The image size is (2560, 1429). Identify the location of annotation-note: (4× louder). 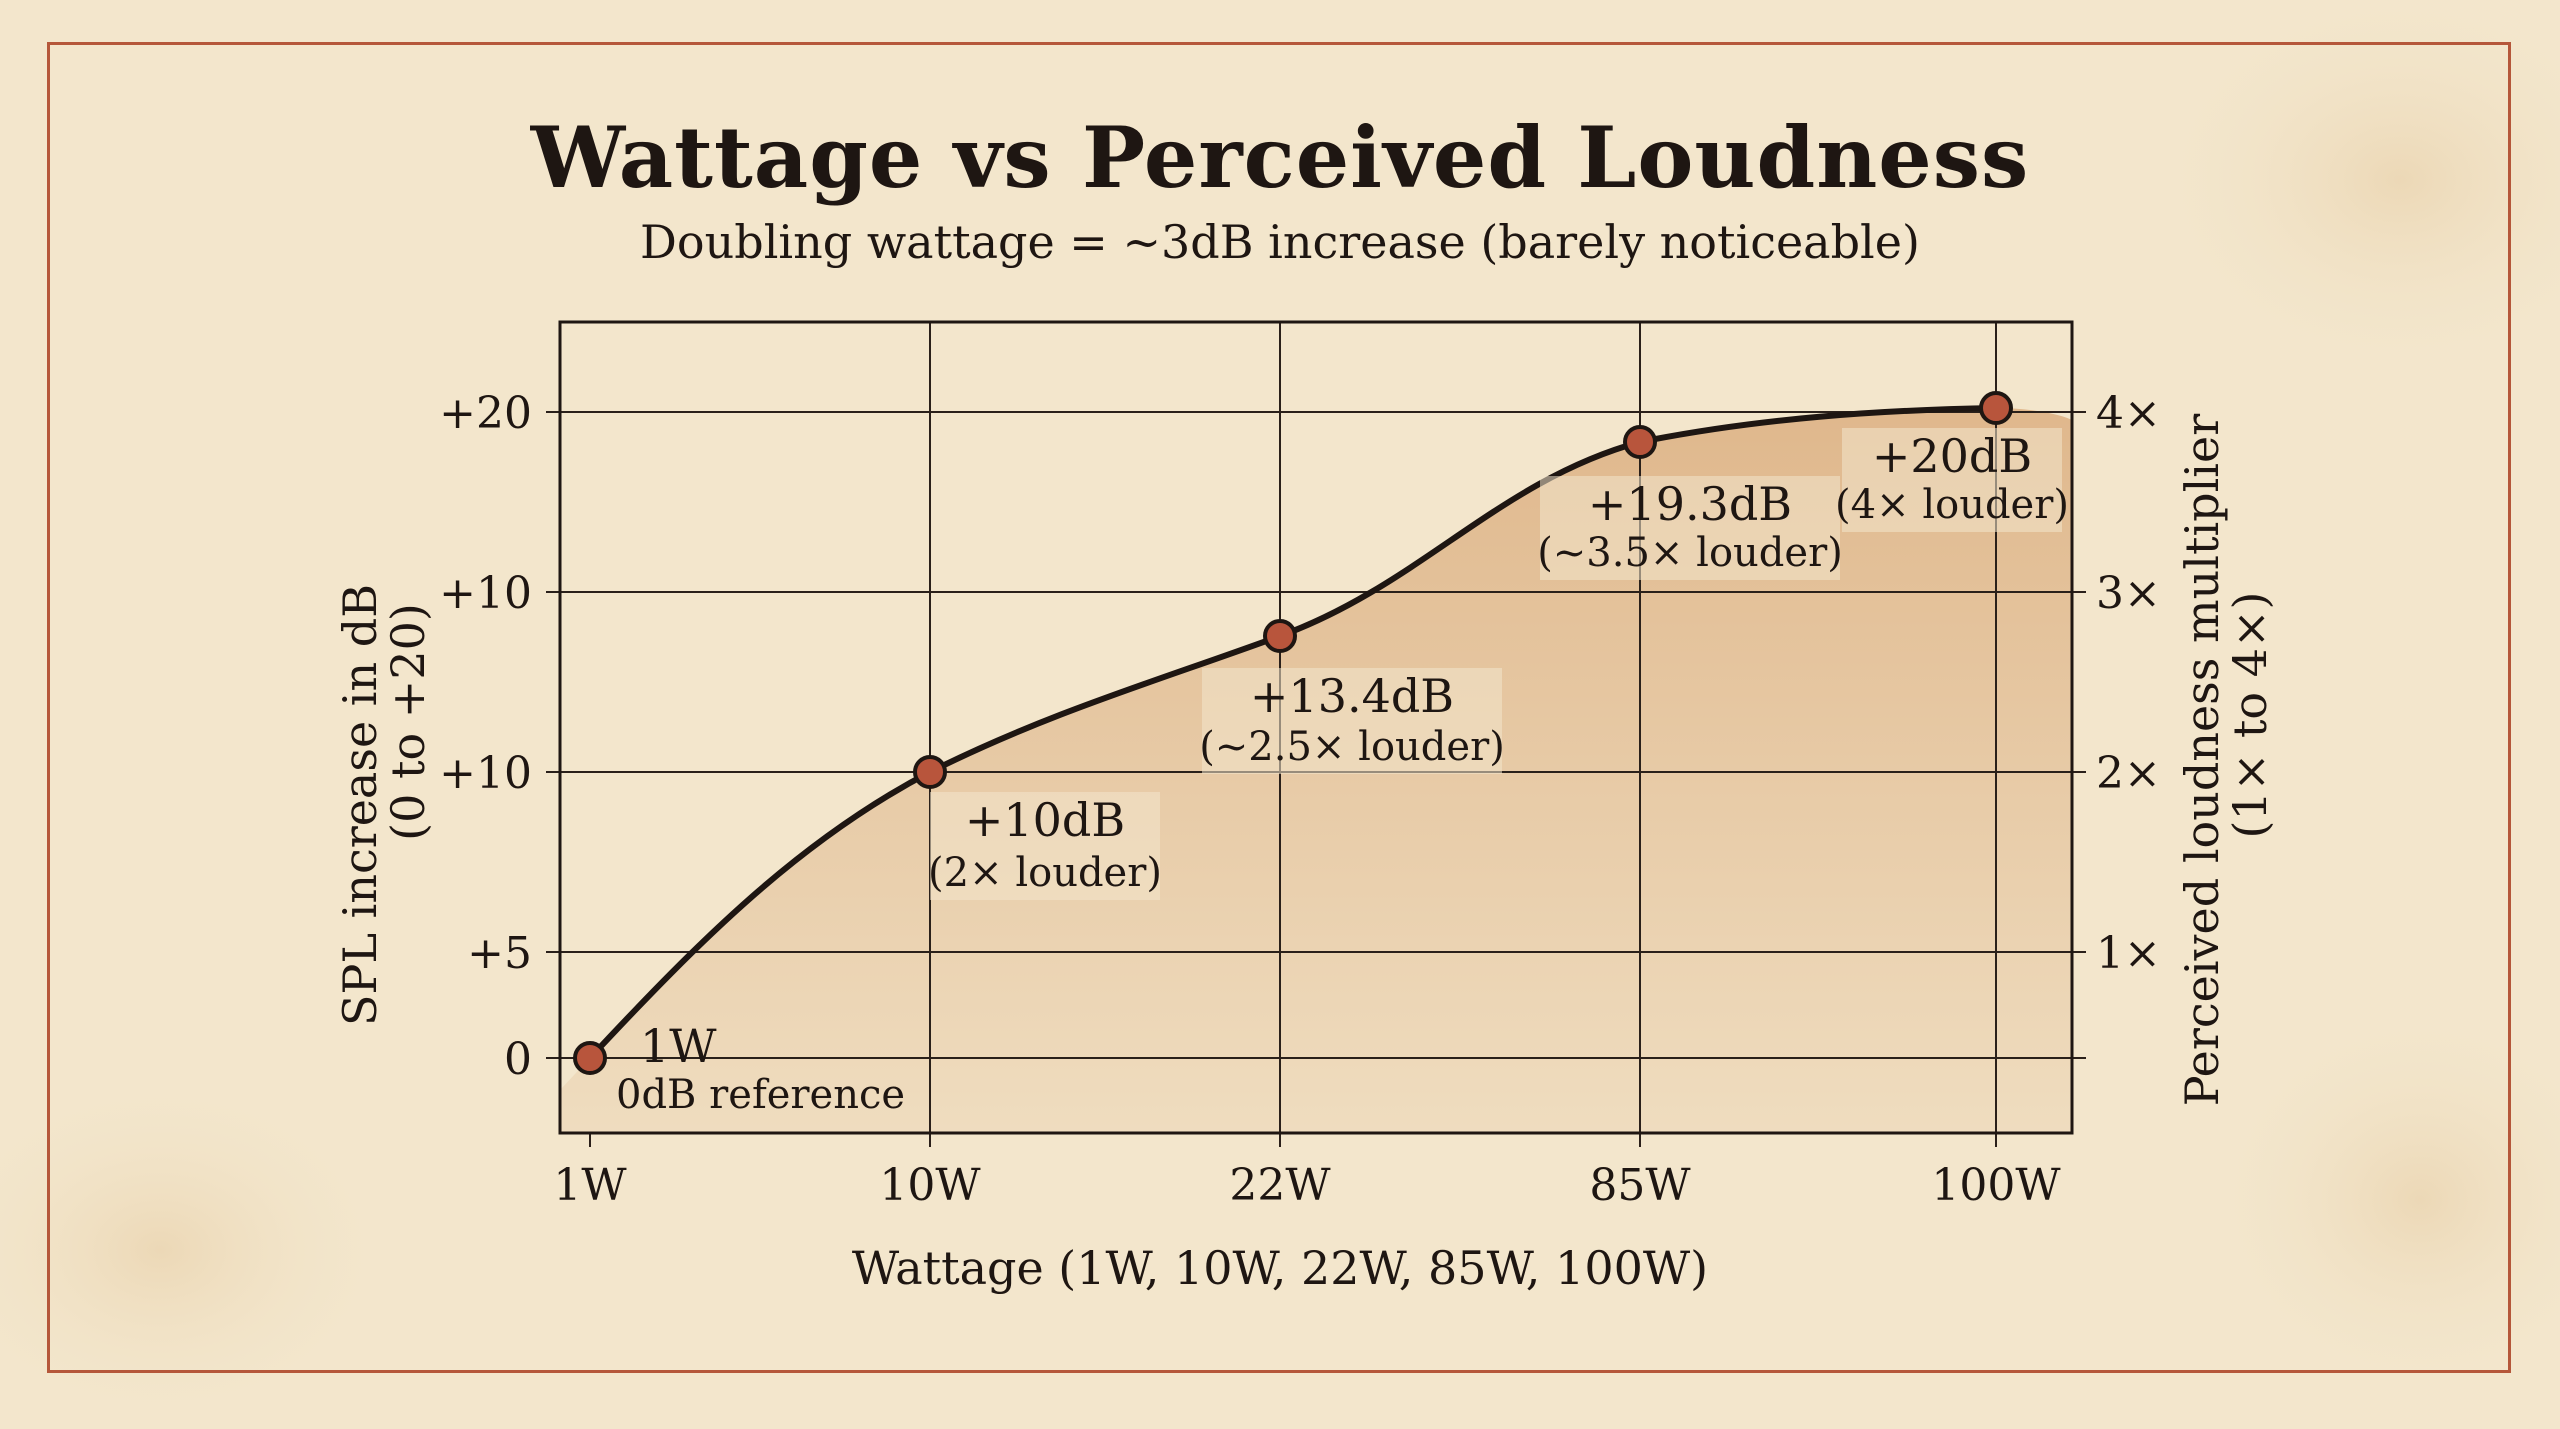
(1952, 505).